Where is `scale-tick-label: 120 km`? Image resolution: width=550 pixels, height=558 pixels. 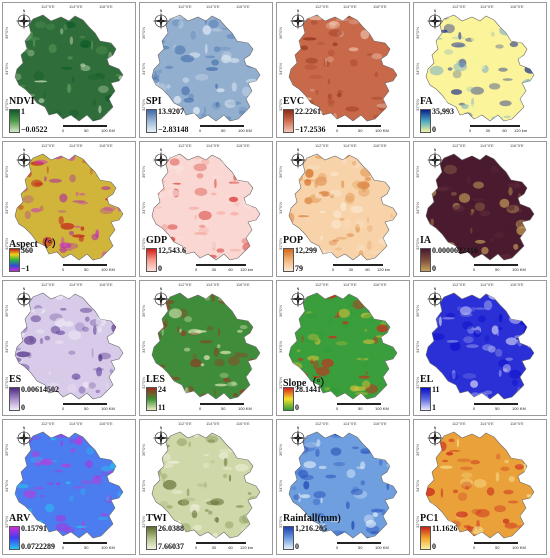 scale-tick-label: 120 km is located at coordinates (247, 269).